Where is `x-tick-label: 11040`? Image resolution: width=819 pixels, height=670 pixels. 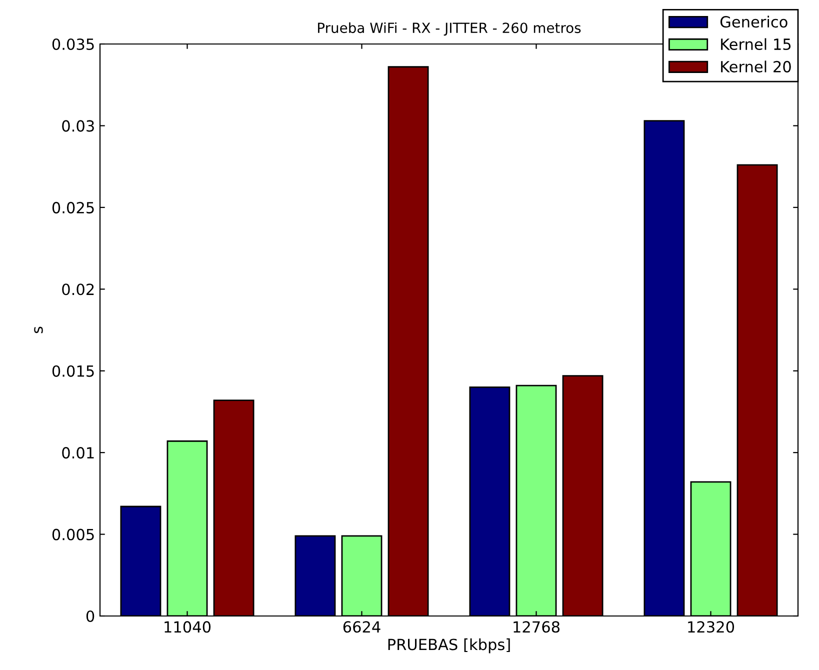
x-tick-label: 11040 is located at coordinates (187, 627).